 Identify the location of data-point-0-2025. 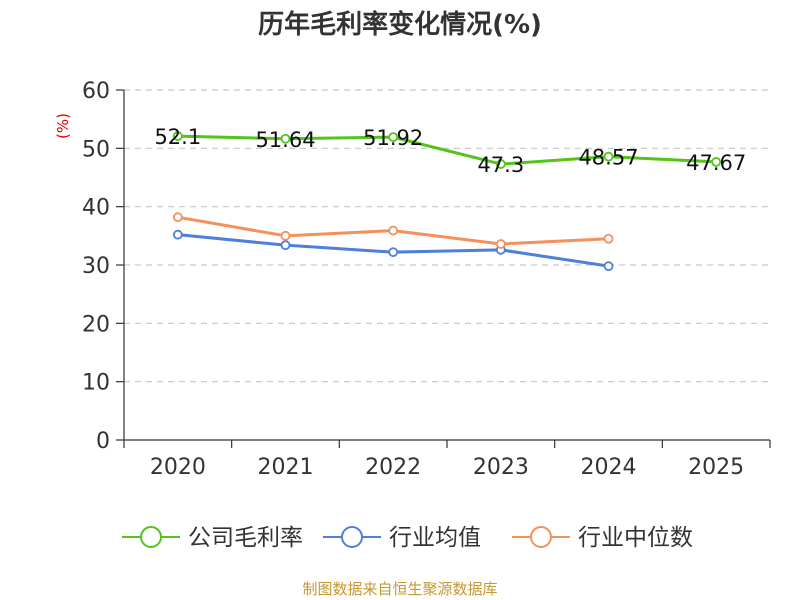
(716, 162).